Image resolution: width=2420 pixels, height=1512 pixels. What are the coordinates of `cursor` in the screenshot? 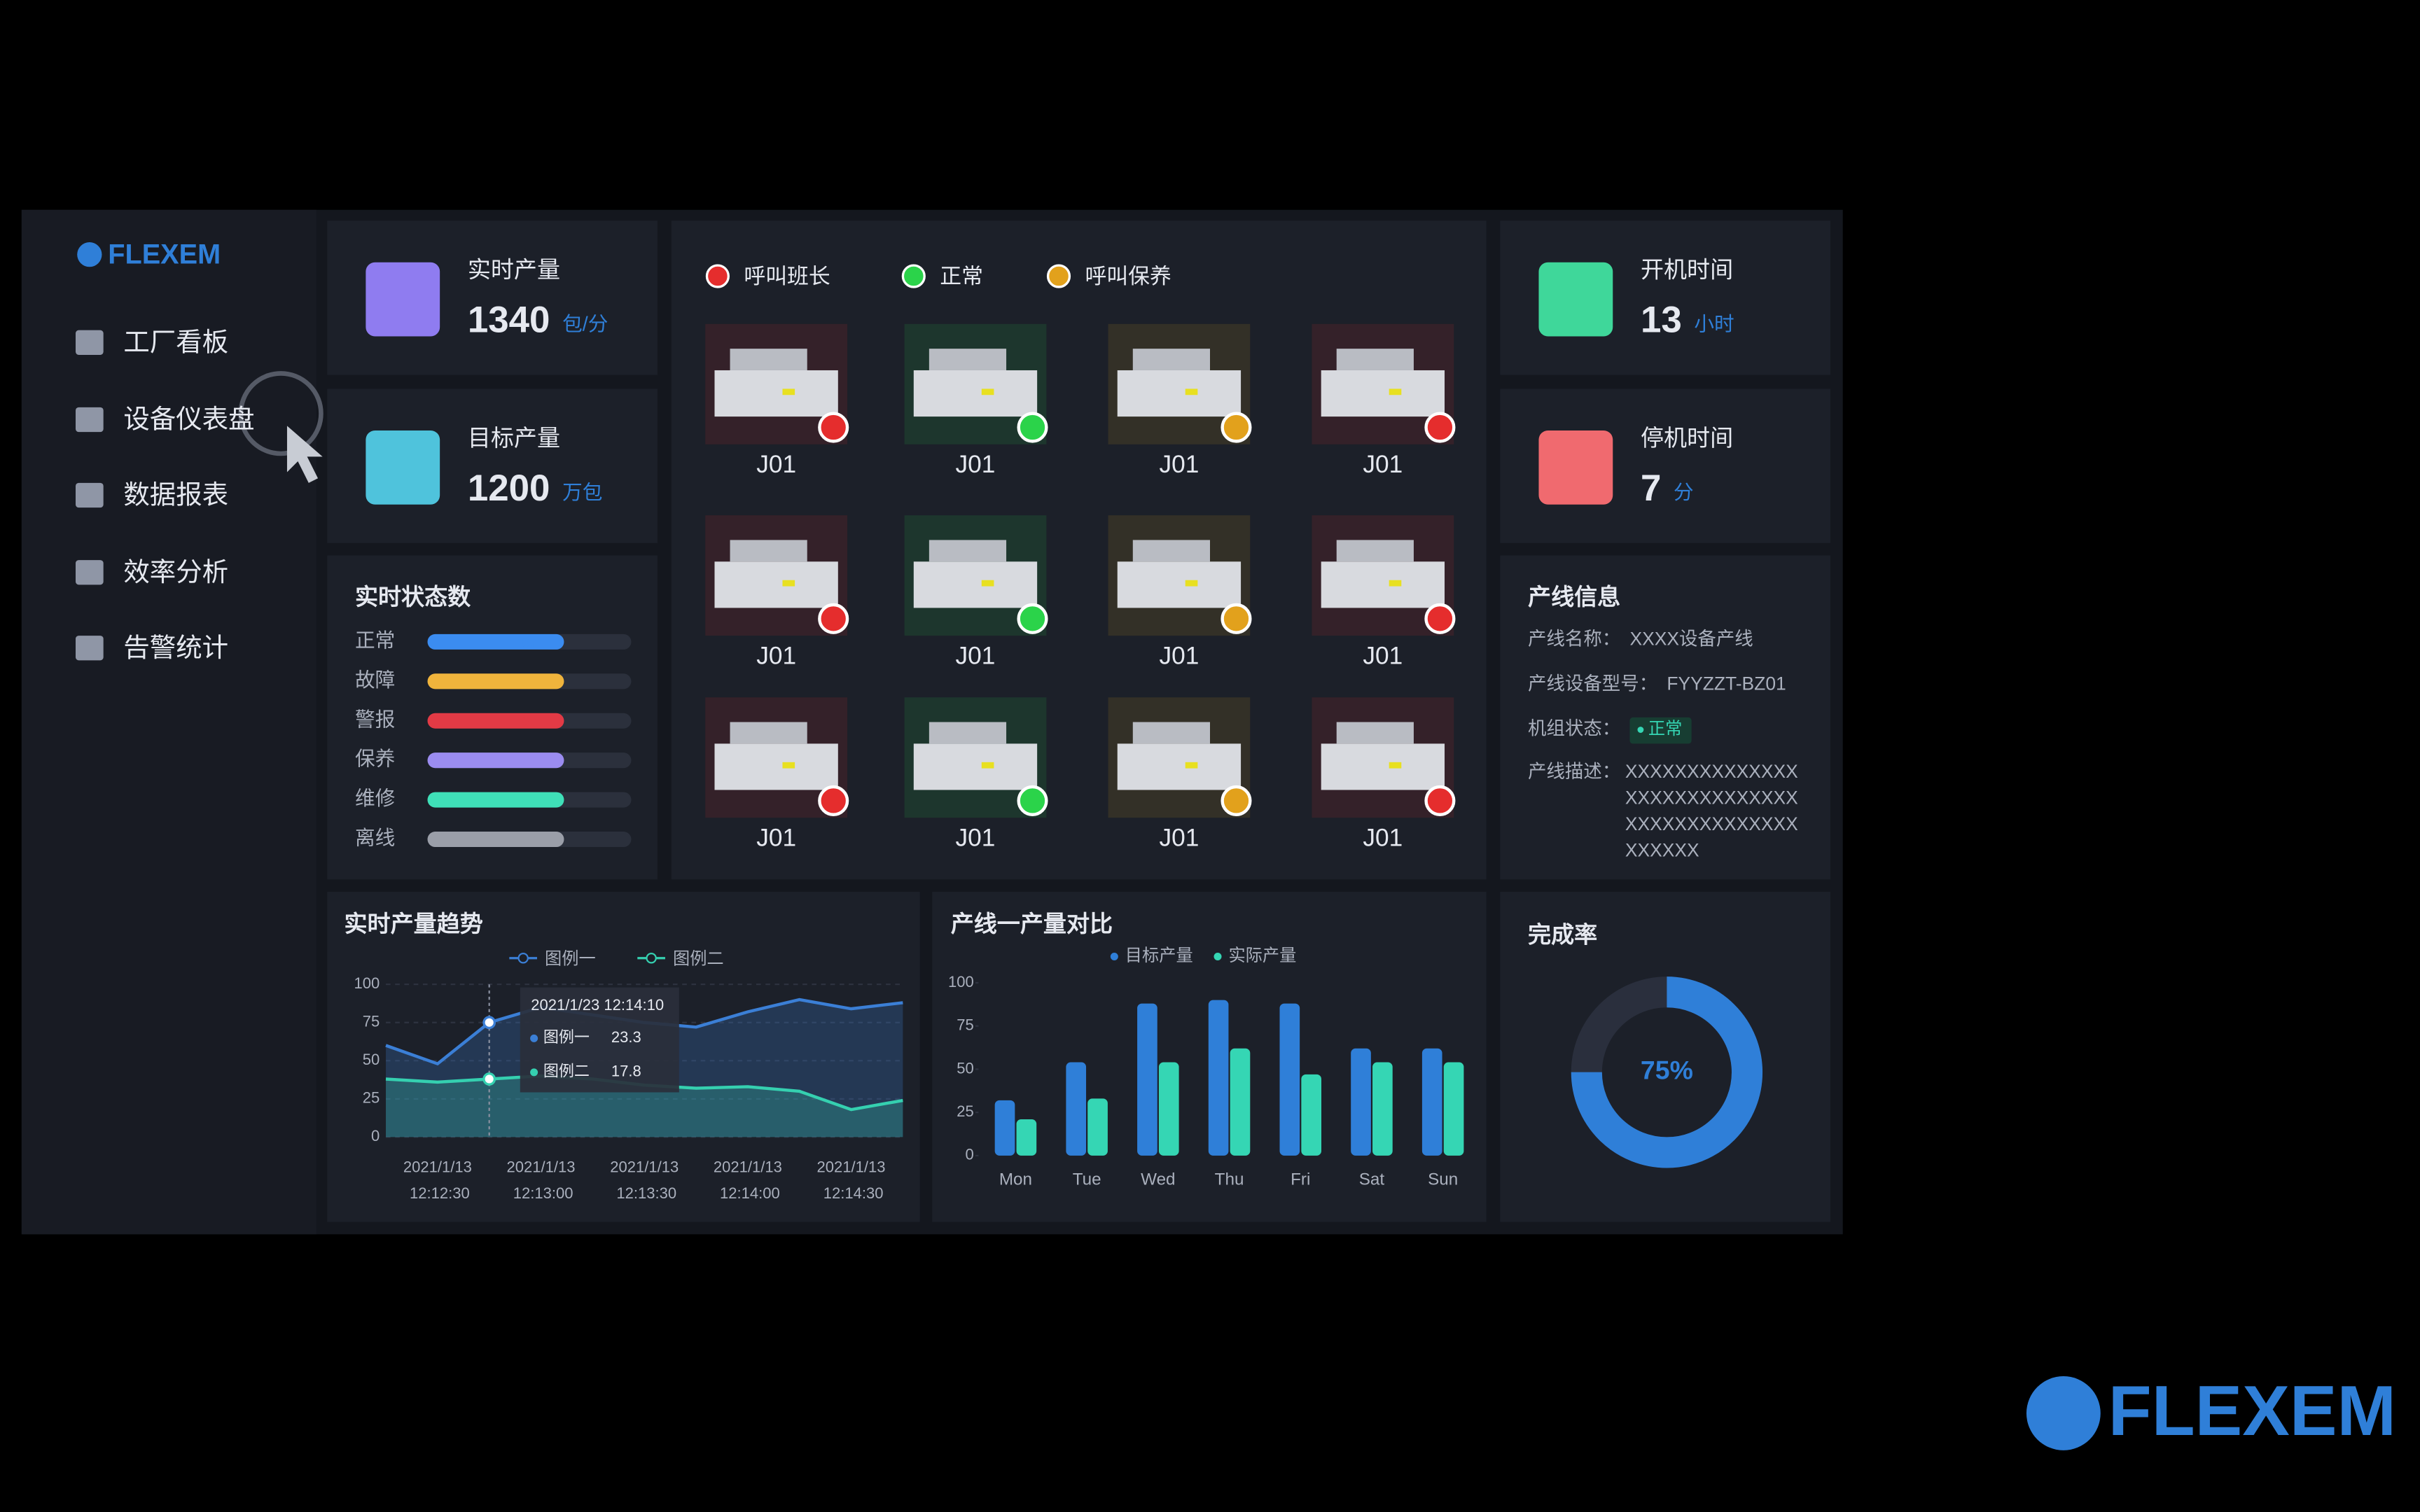 It's located at (304, 454).